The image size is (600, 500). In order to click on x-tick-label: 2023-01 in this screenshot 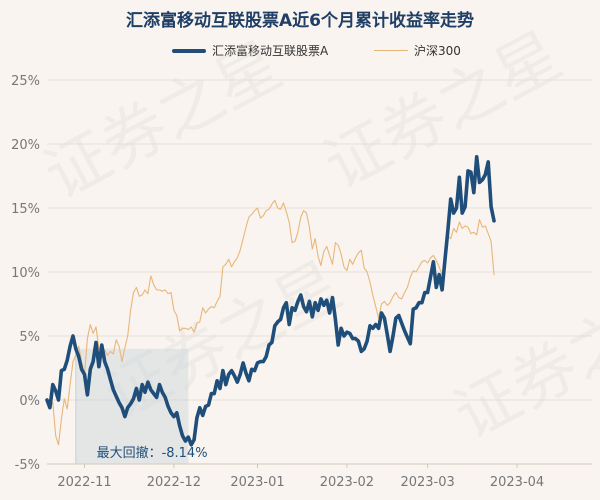, I will do `click(257, 482)`.